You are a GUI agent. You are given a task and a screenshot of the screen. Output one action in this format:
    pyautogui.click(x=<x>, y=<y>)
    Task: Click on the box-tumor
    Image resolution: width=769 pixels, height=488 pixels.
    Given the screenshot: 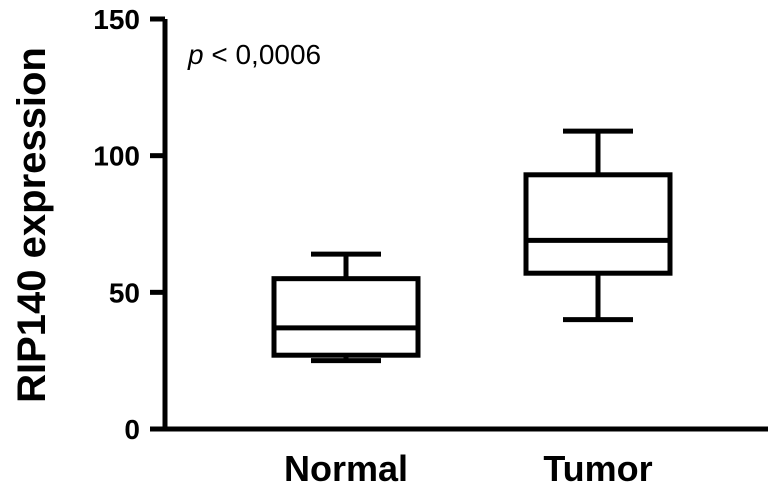 What is the action you would take?
    pyautogui.click(x=598, y=225)
    